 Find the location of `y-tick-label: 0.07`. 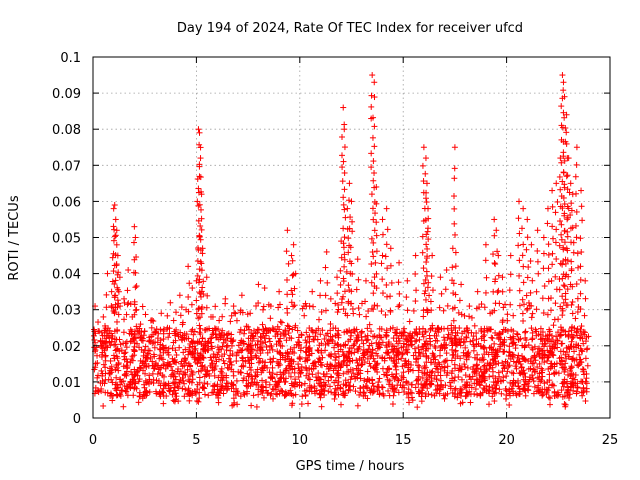

y-tick-label: 0.07 is located at coordinates (66, 166).